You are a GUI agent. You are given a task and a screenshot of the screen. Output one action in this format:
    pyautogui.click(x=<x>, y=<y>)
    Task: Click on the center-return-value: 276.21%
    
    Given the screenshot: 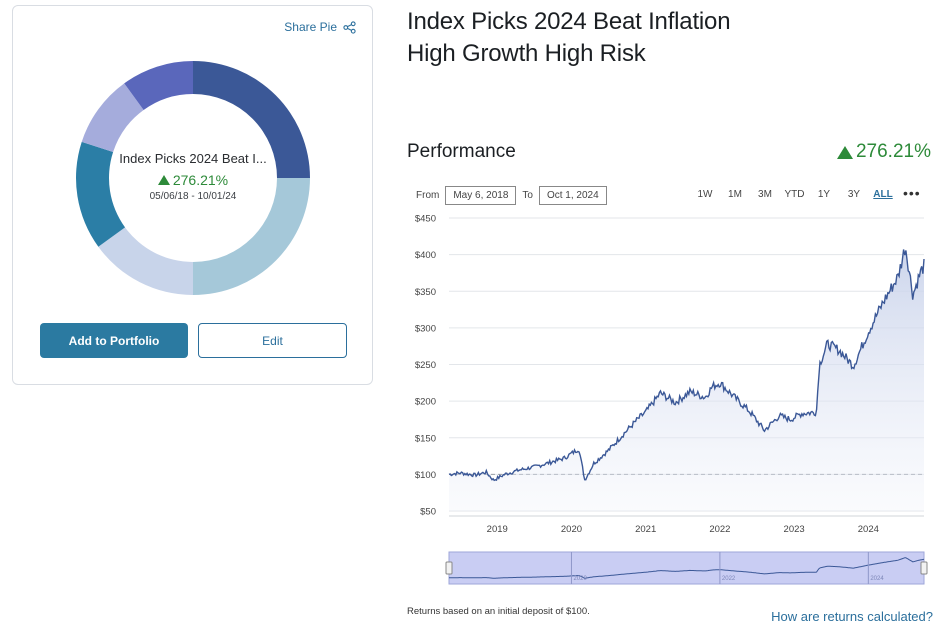 What is the action you would take?
    pyautogui.click(x=200, y=179)
    